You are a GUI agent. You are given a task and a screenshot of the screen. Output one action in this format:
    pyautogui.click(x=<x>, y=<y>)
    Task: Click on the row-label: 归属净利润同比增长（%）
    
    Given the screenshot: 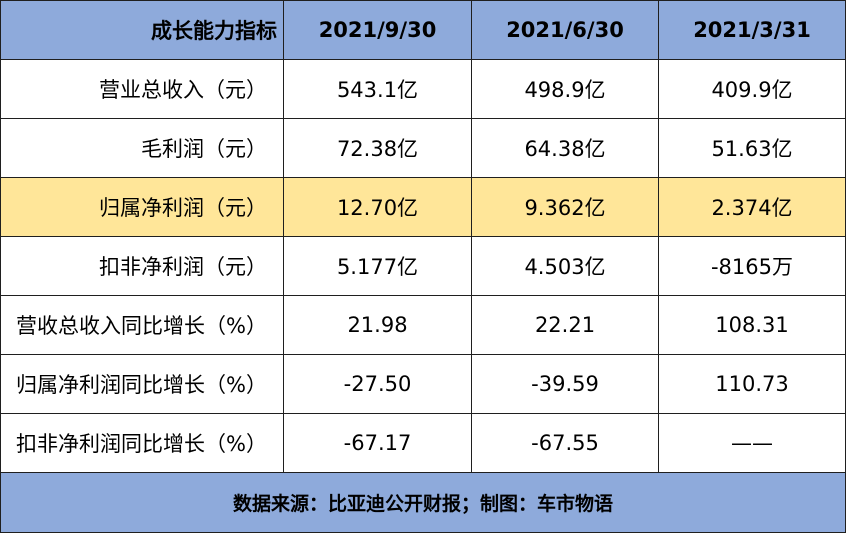 What is the action you would take?
    pyautogui.click(x=142, y=384)
    